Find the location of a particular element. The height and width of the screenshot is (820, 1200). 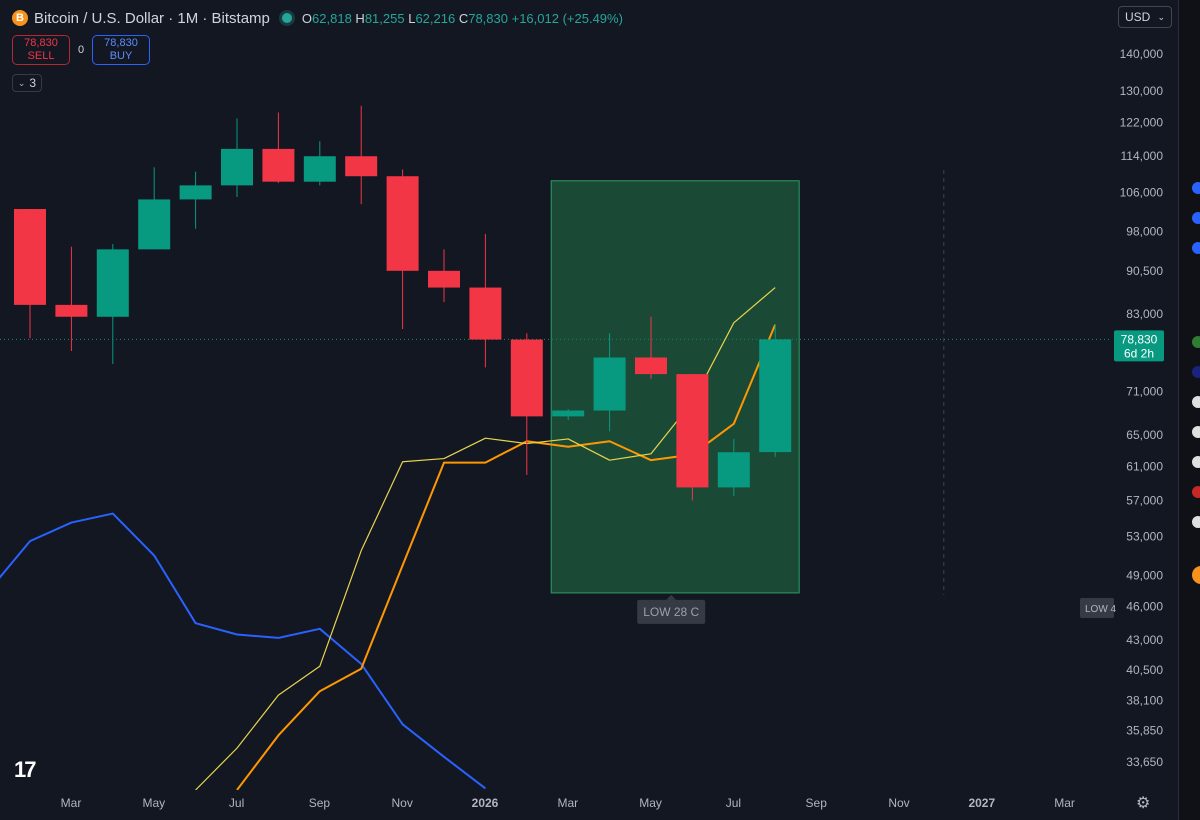

close-label: C is located at coordinates (463, 18).